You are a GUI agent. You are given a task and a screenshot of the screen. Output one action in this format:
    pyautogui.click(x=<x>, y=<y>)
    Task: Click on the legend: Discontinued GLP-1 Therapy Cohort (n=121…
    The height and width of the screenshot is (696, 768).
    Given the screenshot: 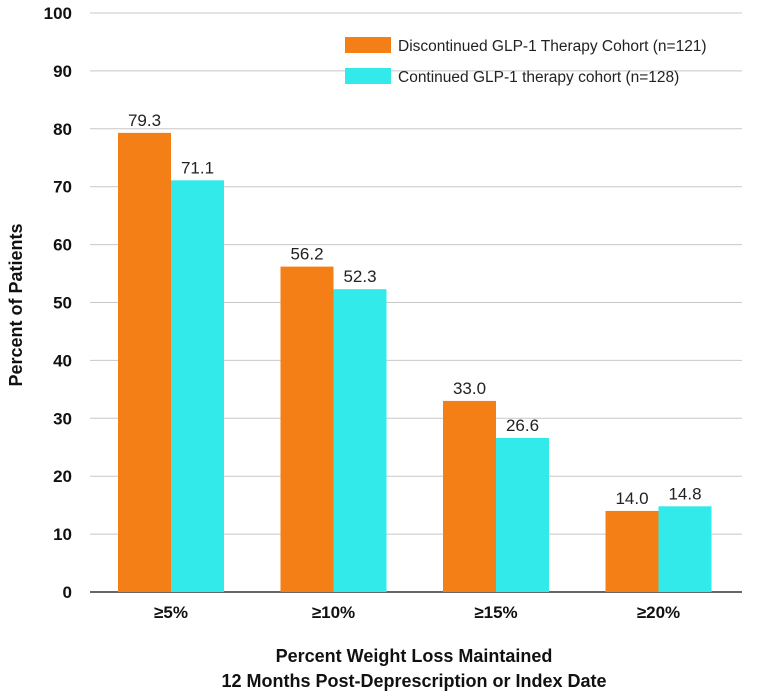 What is the action you would take?
    pyautogui.click(x=526, y=61)
    